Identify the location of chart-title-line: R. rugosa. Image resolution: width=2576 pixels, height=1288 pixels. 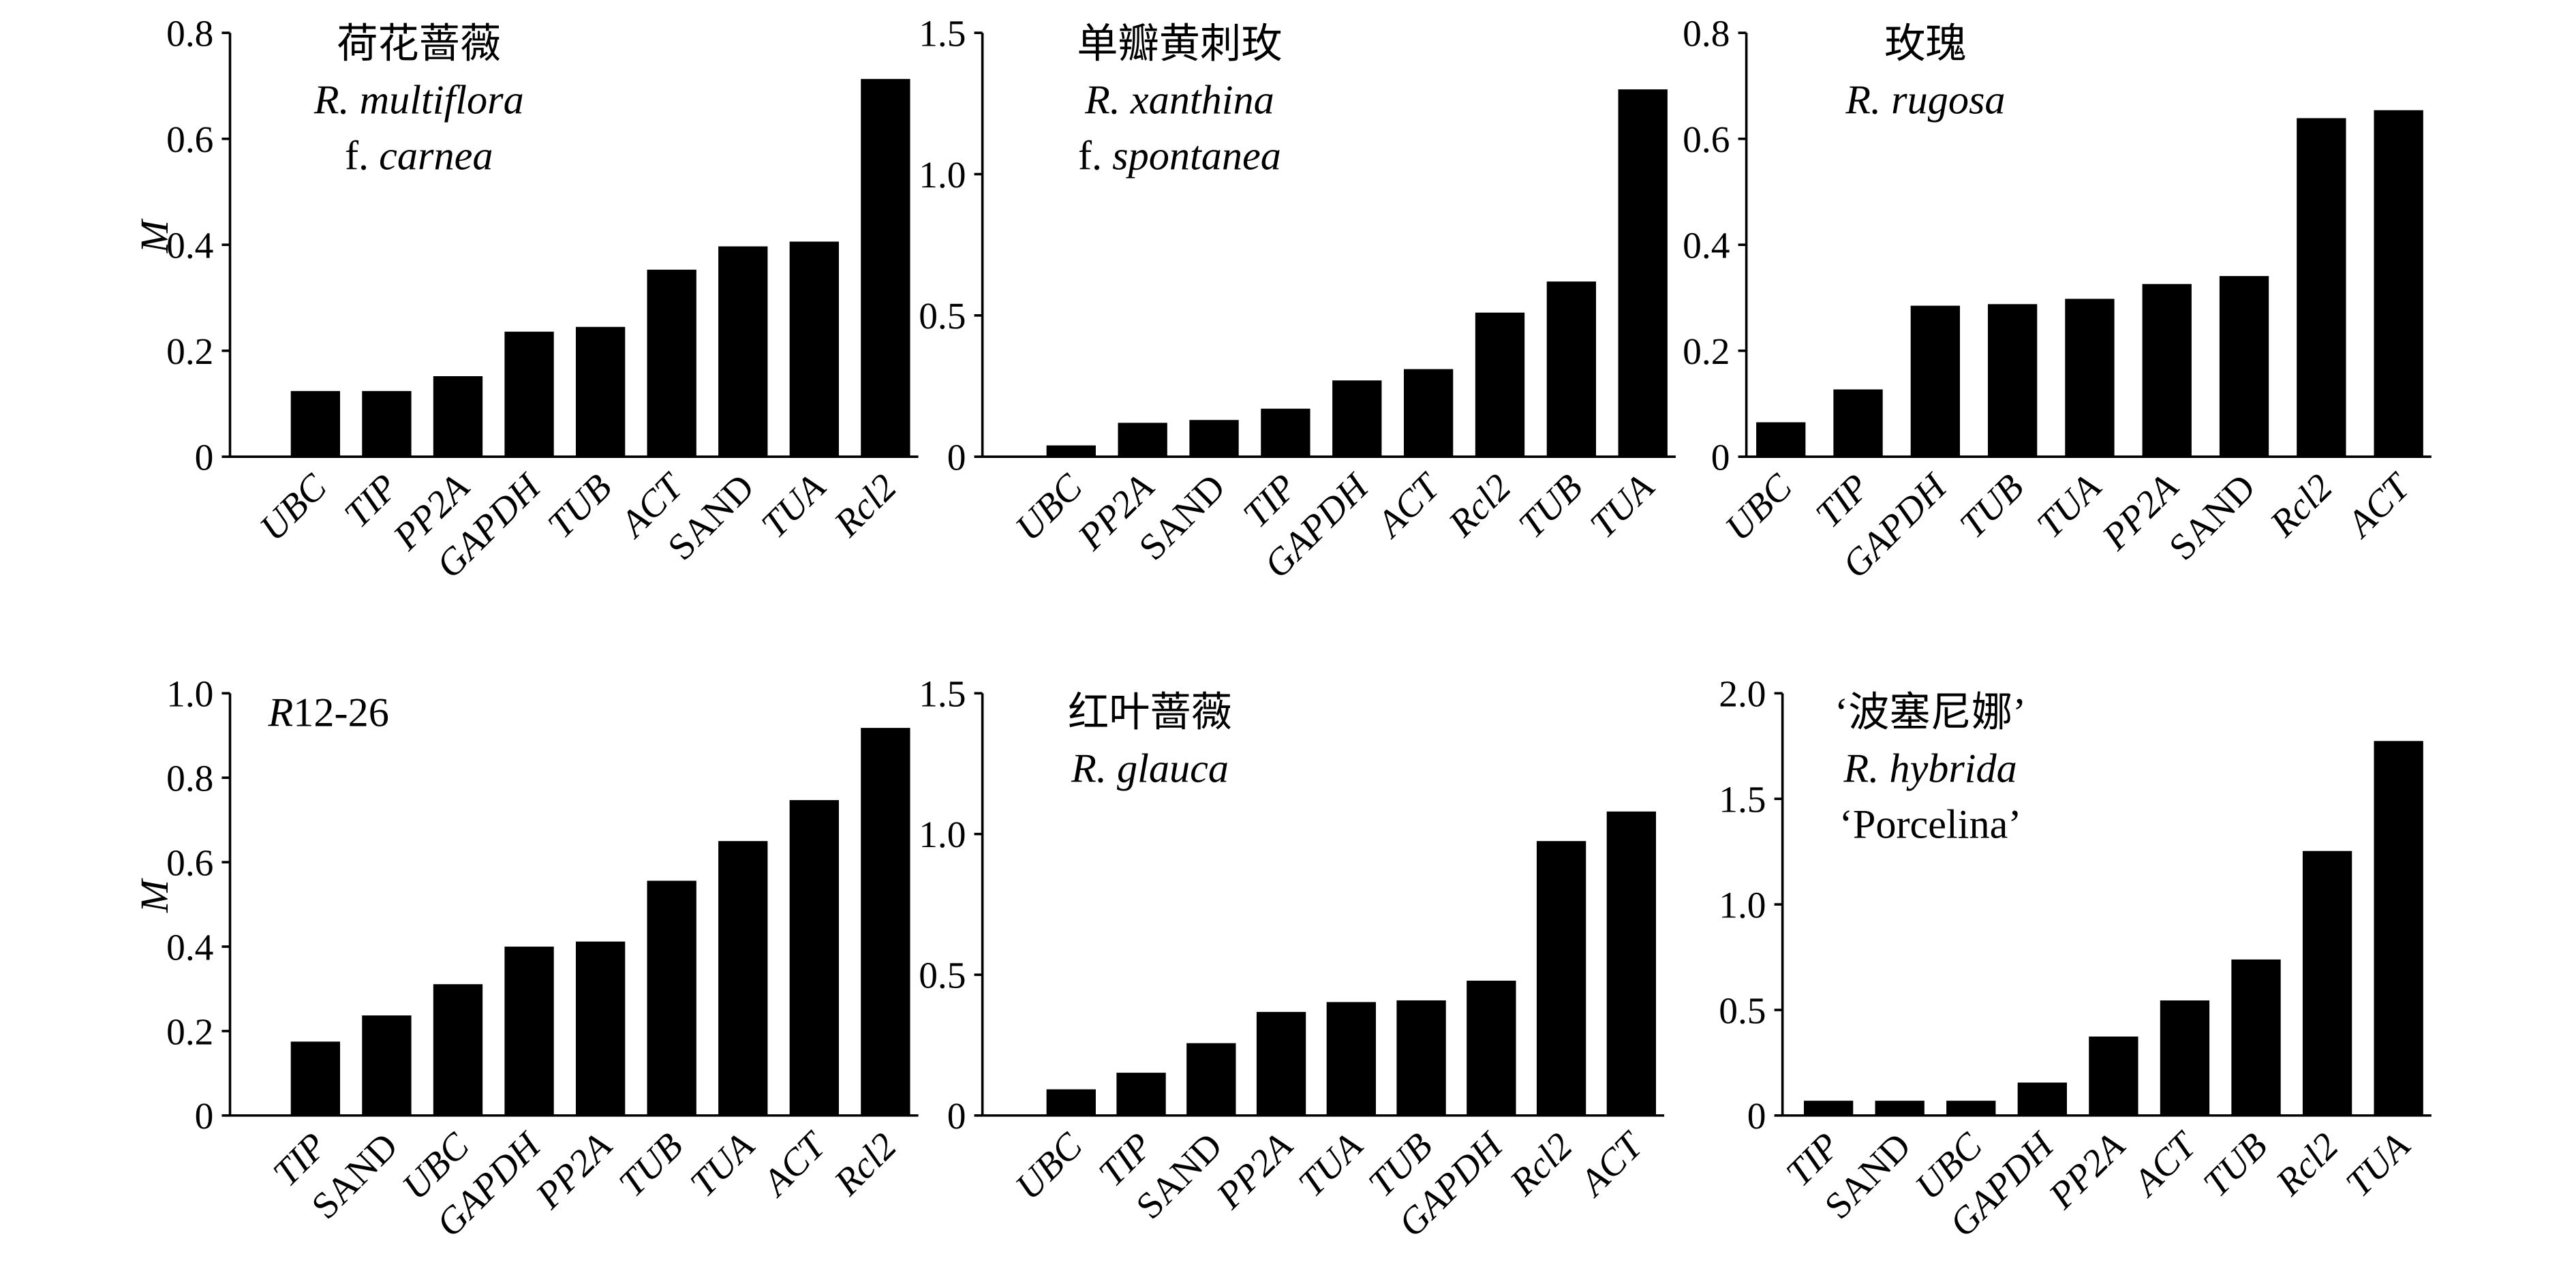
(1925, 100).